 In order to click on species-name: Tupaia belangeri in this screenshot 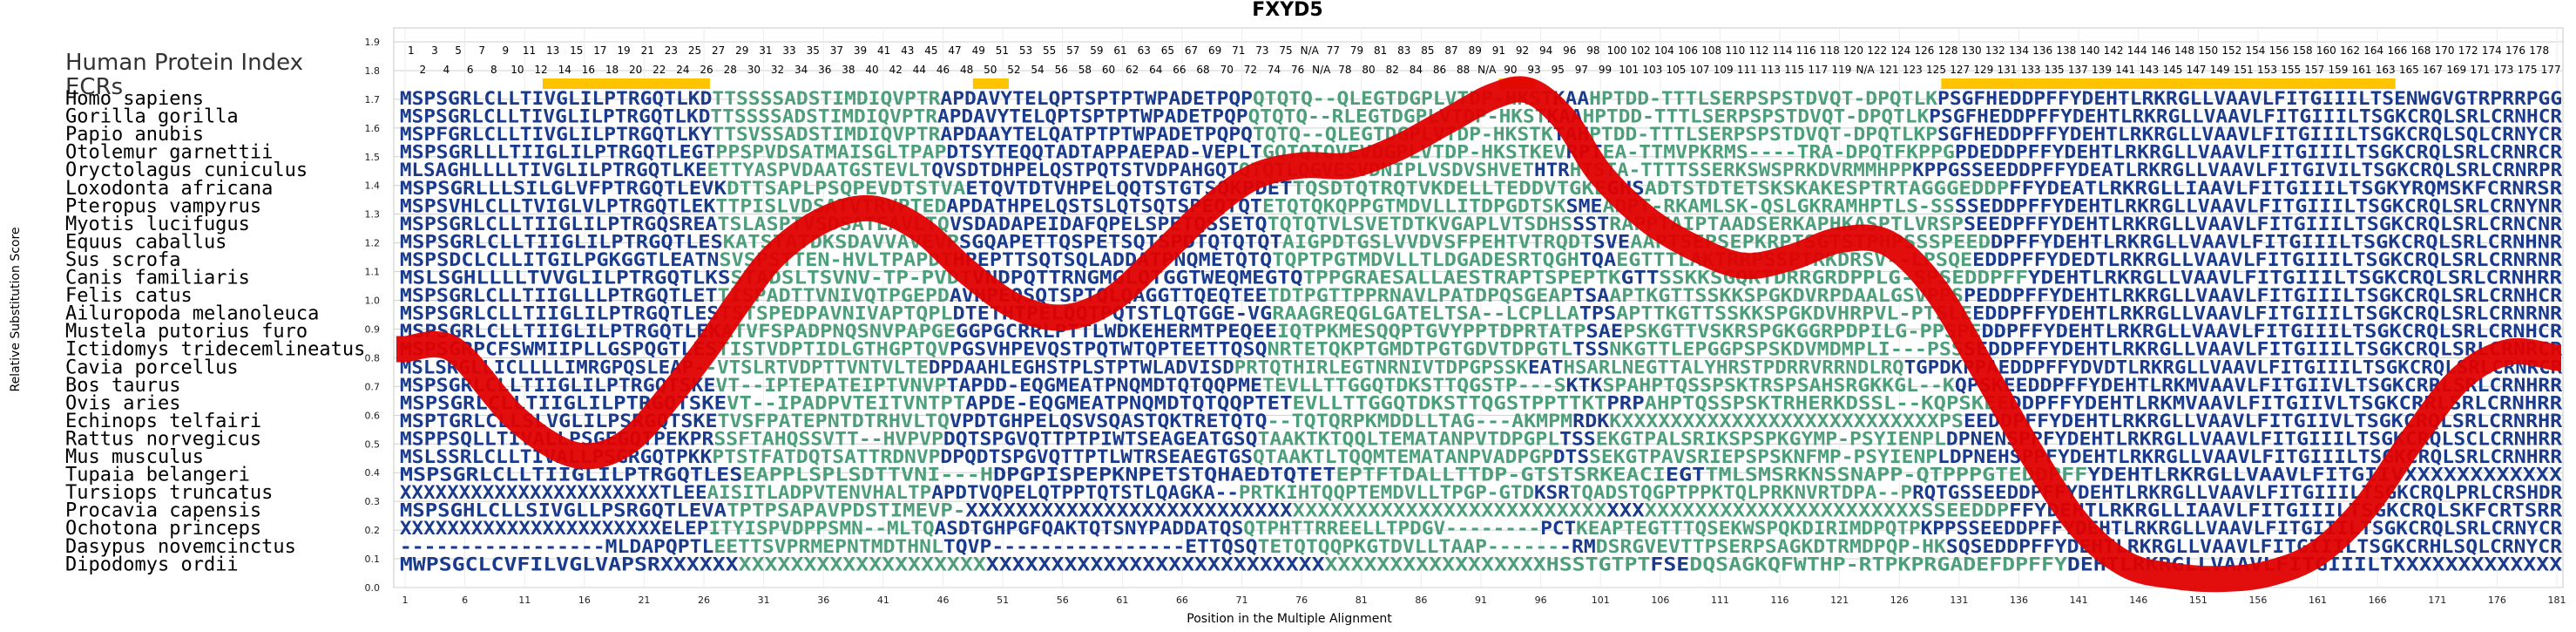, I will do `click(157, 475)`.